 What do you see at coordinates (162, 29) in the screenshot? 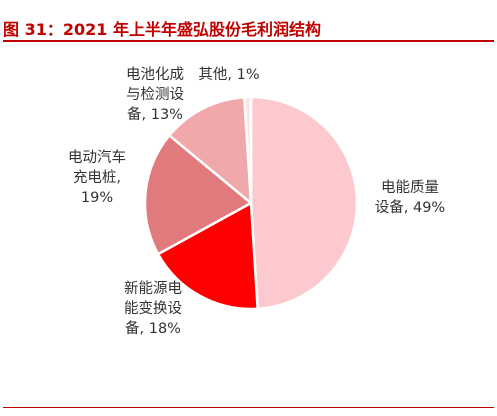
I see `chart-title: 图 31：2021 年上半年盛弘股份毛利润结构` at bounding box center [162, 29].